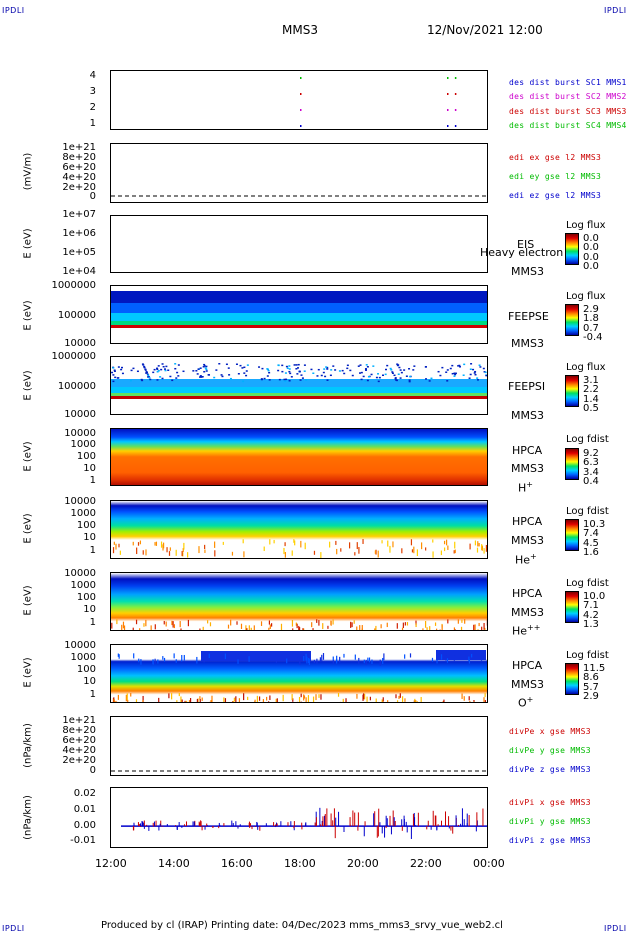 This screenshot has height=934, width=630. I want to click on hpca-he-colorbar, so click(572, 535).